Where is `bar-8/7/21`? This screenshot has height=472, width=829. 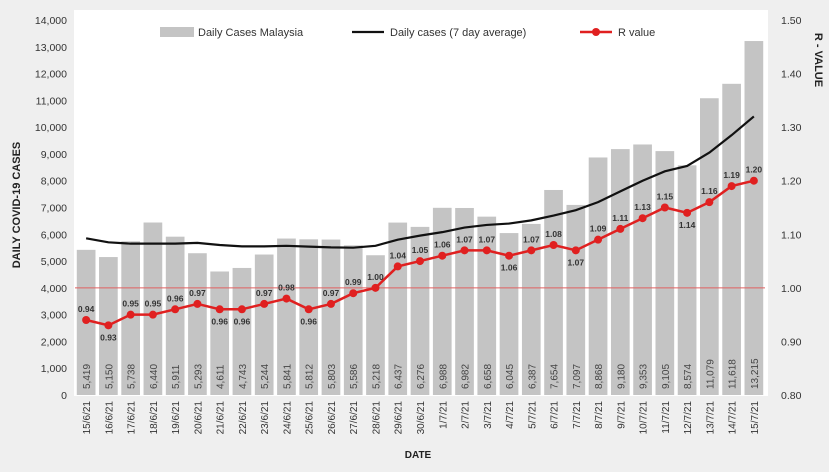
bar-8/7/21 is located at coordinates (598, 276).